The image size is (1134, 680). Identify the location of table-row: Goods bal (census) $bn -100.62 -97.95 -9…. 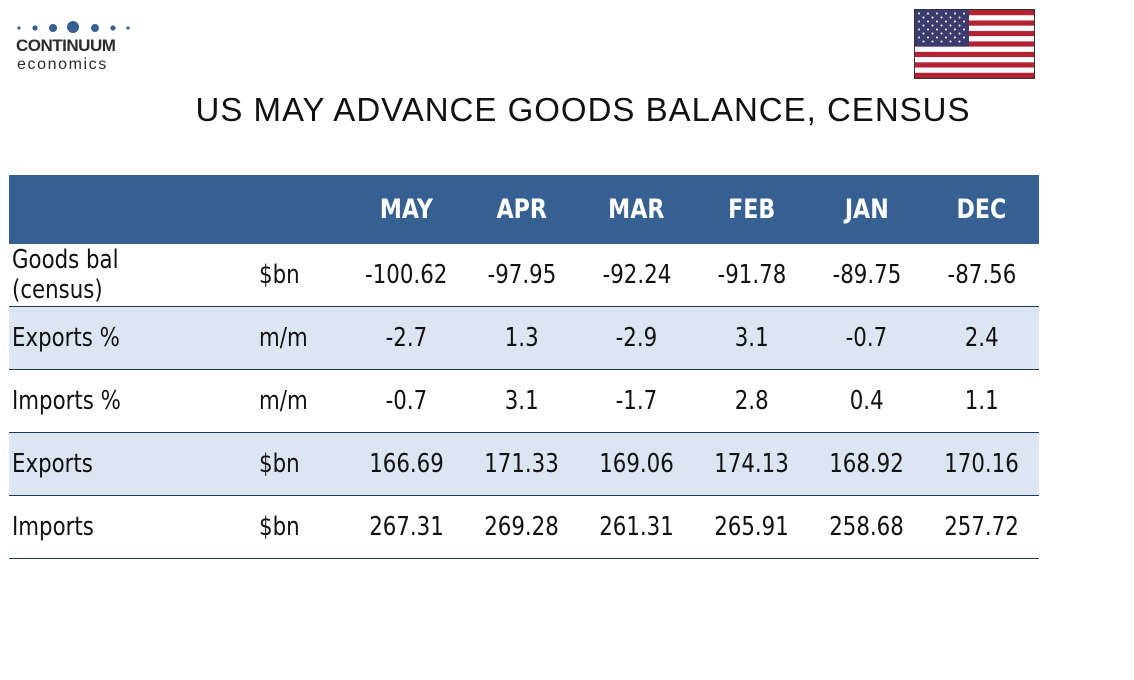
(524, 275).